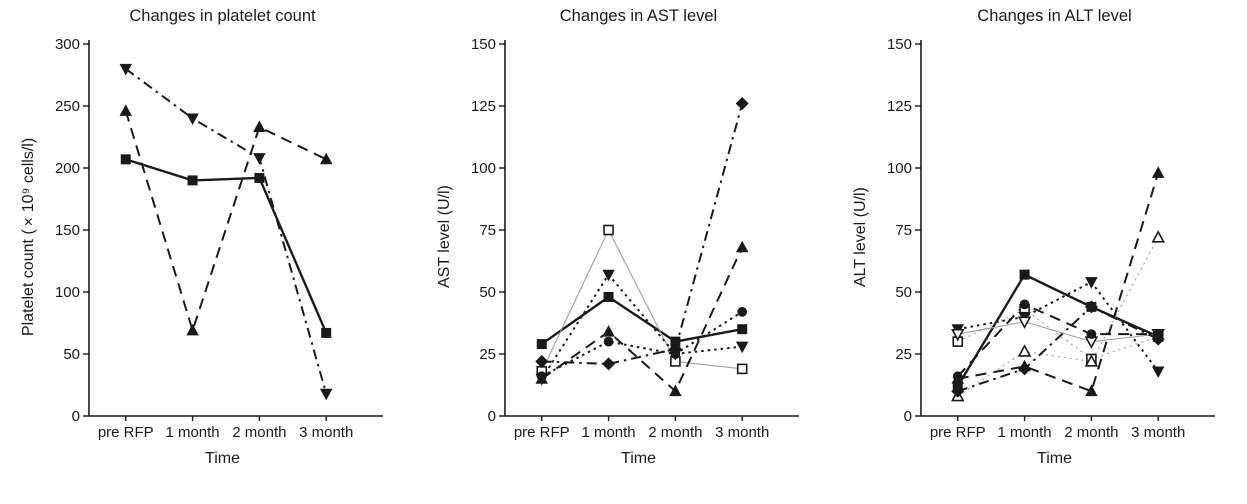 The height and width of the screenshot is (504, 1247). Describe the element at coordinates (638, 16) in the screenshot. I see `chart-title: Changes in AST level` at that location.